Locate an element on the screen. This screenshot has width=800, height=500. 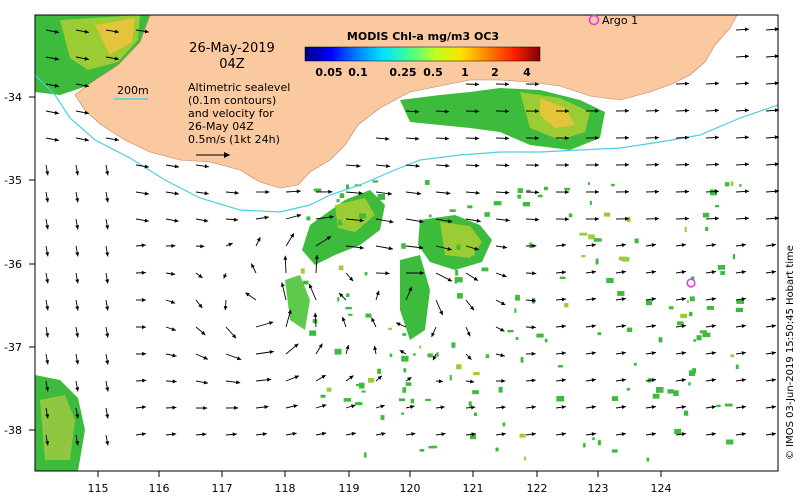
colorbar-title: MODIS Chl-a mg/m3 OC3 is located at coordinates (423, 36).